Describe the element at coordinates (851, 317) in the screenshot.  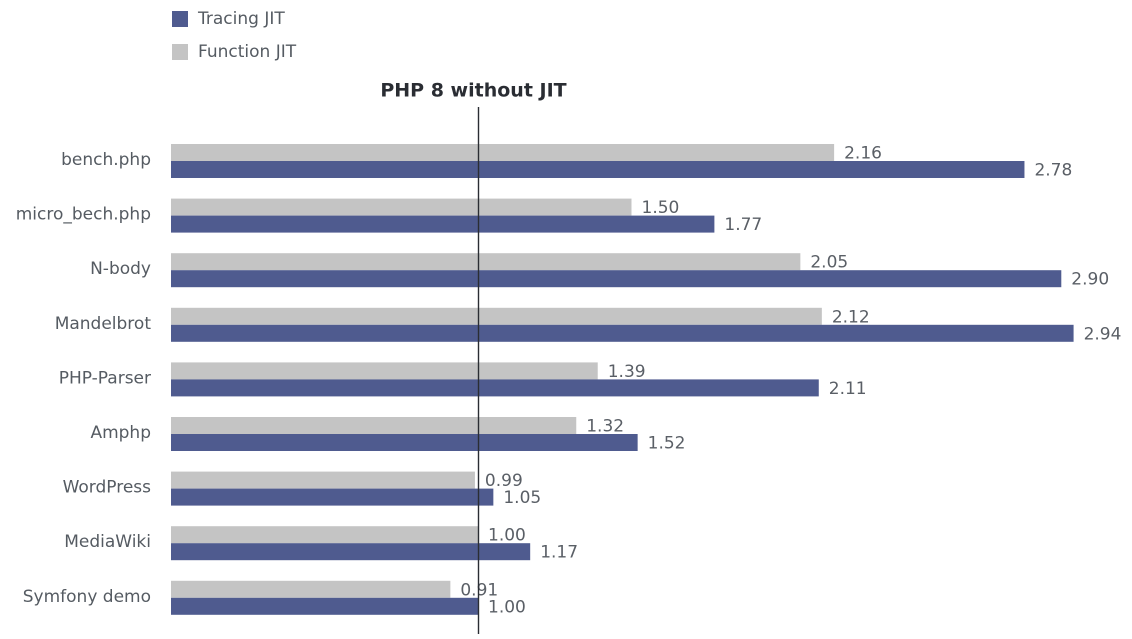
I see `function-jit-value-label: 2.12` at that location.